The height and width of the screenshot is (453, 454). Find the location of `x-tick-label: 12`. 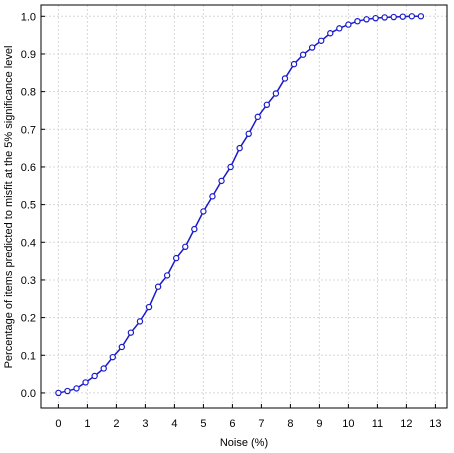

x-tick-label: 12 is located at coordinates (406, 424).